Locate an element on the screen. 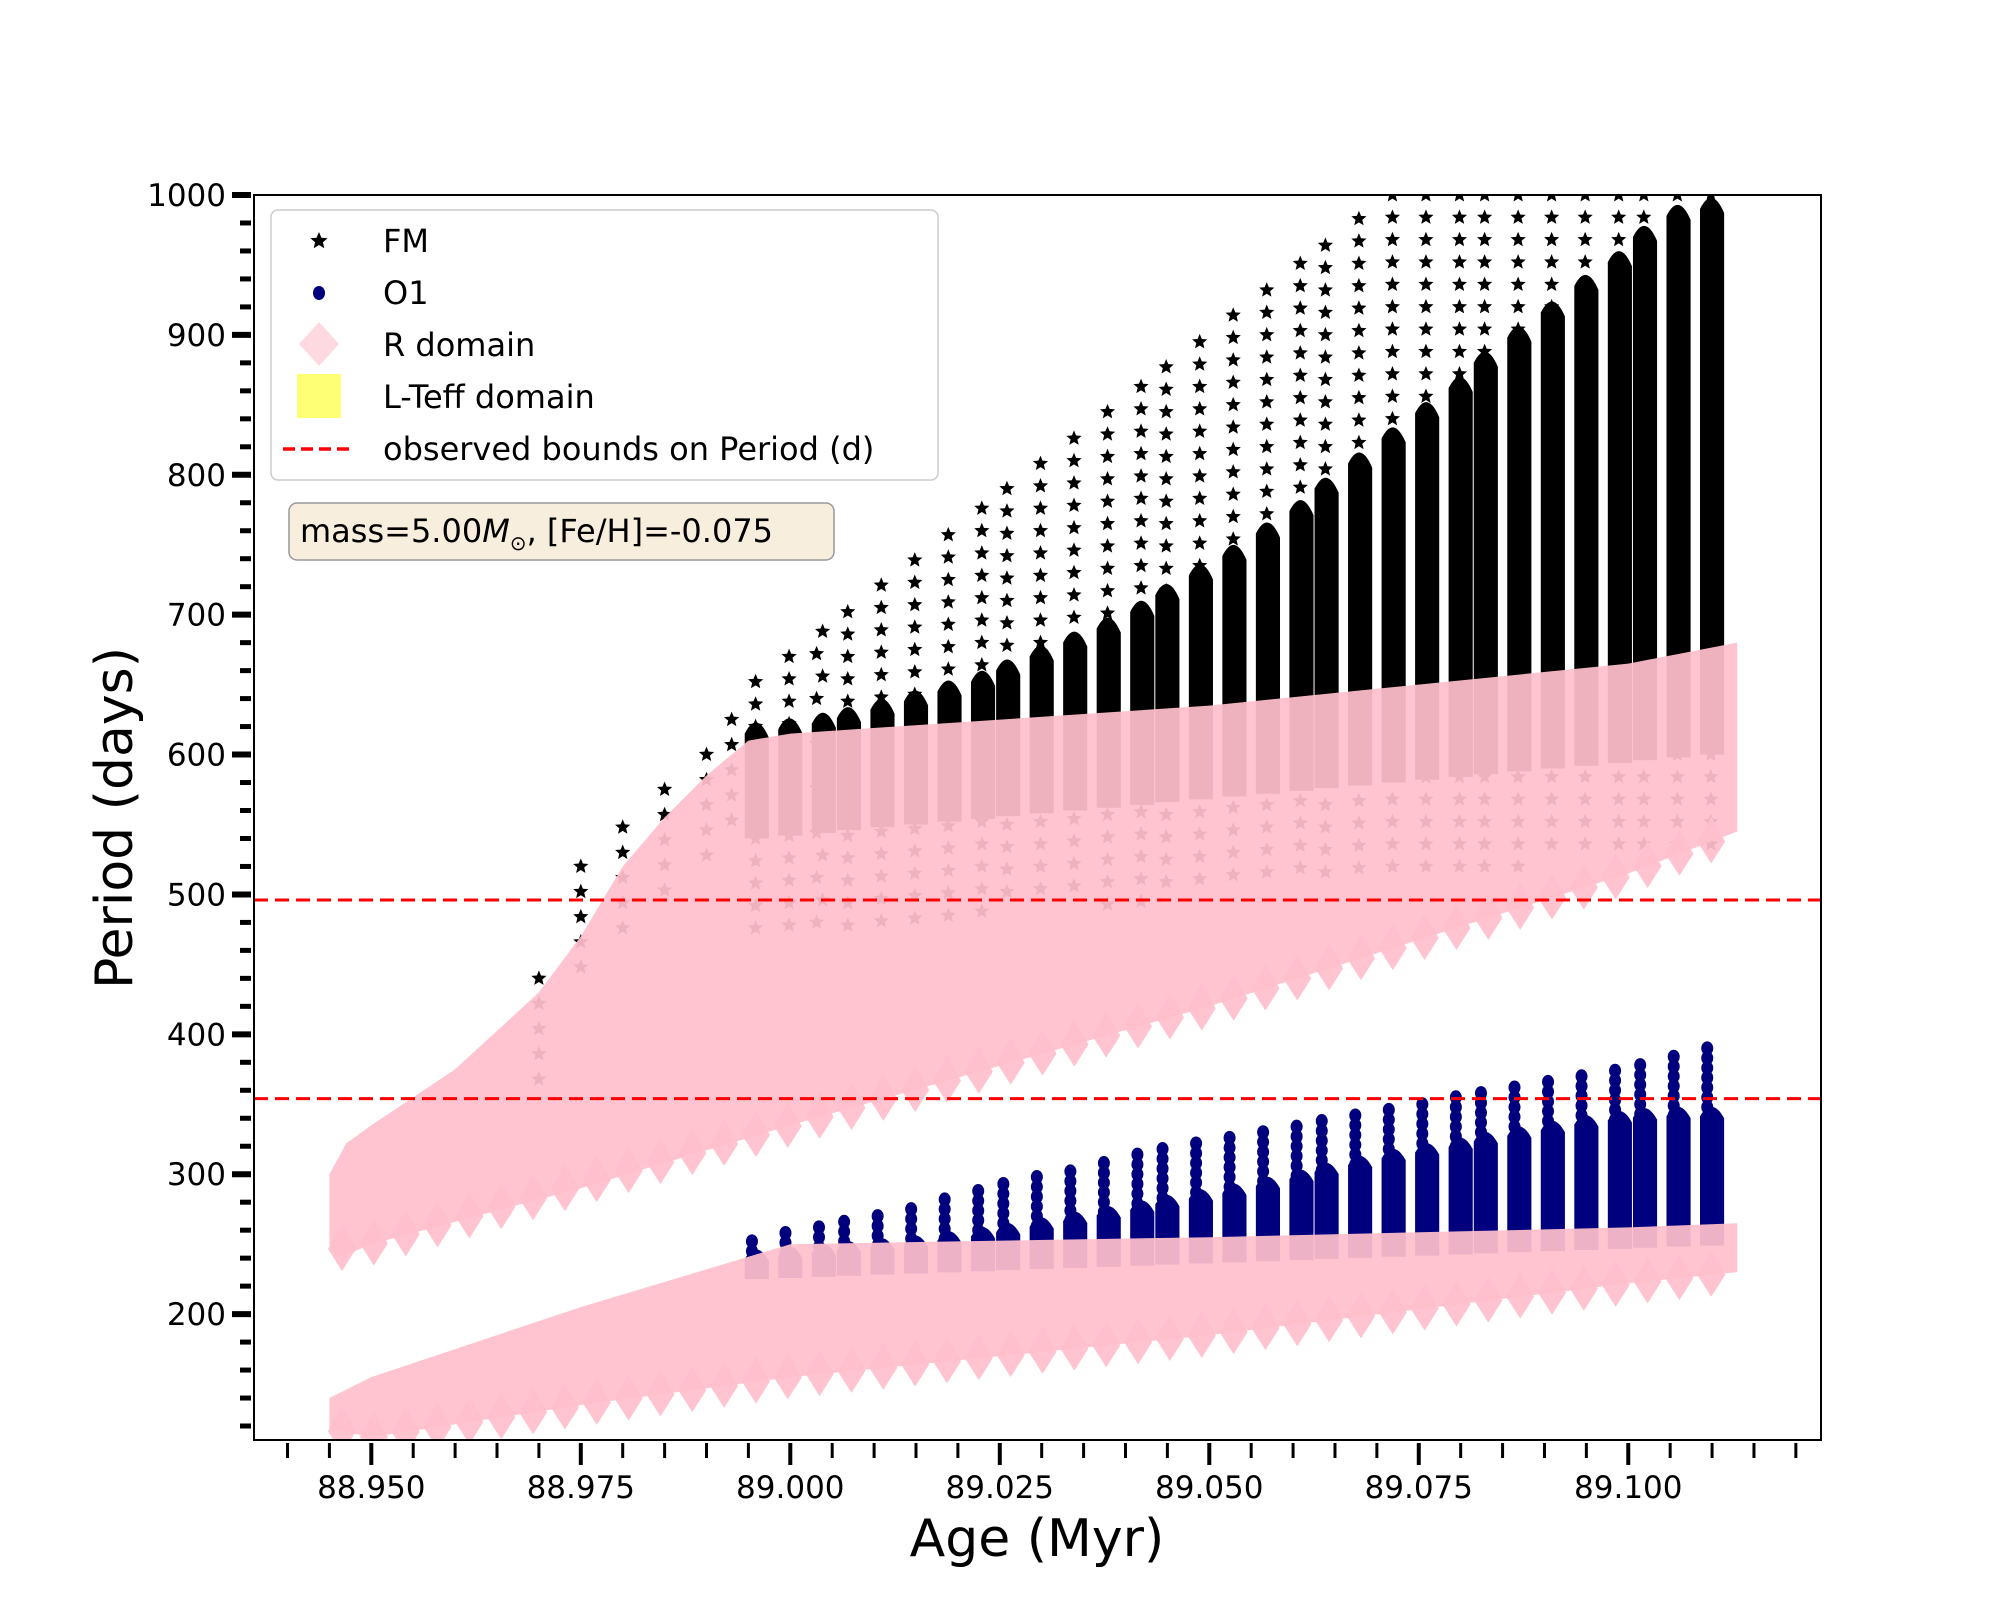  y-tick-label: 1000 is located at coordinates (186, 196).